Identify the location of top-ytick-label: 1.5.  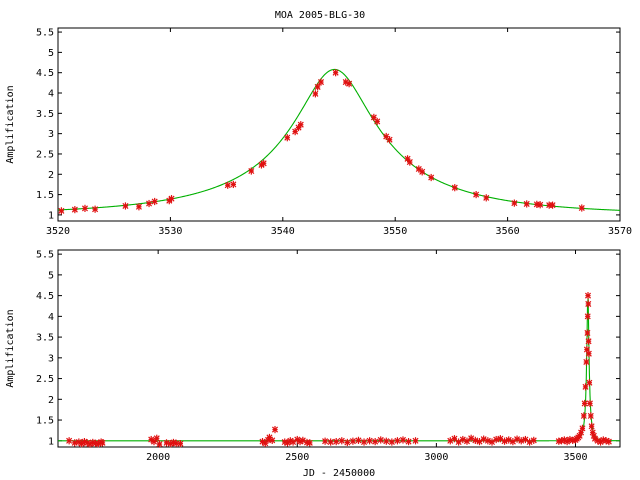
(45, 195).